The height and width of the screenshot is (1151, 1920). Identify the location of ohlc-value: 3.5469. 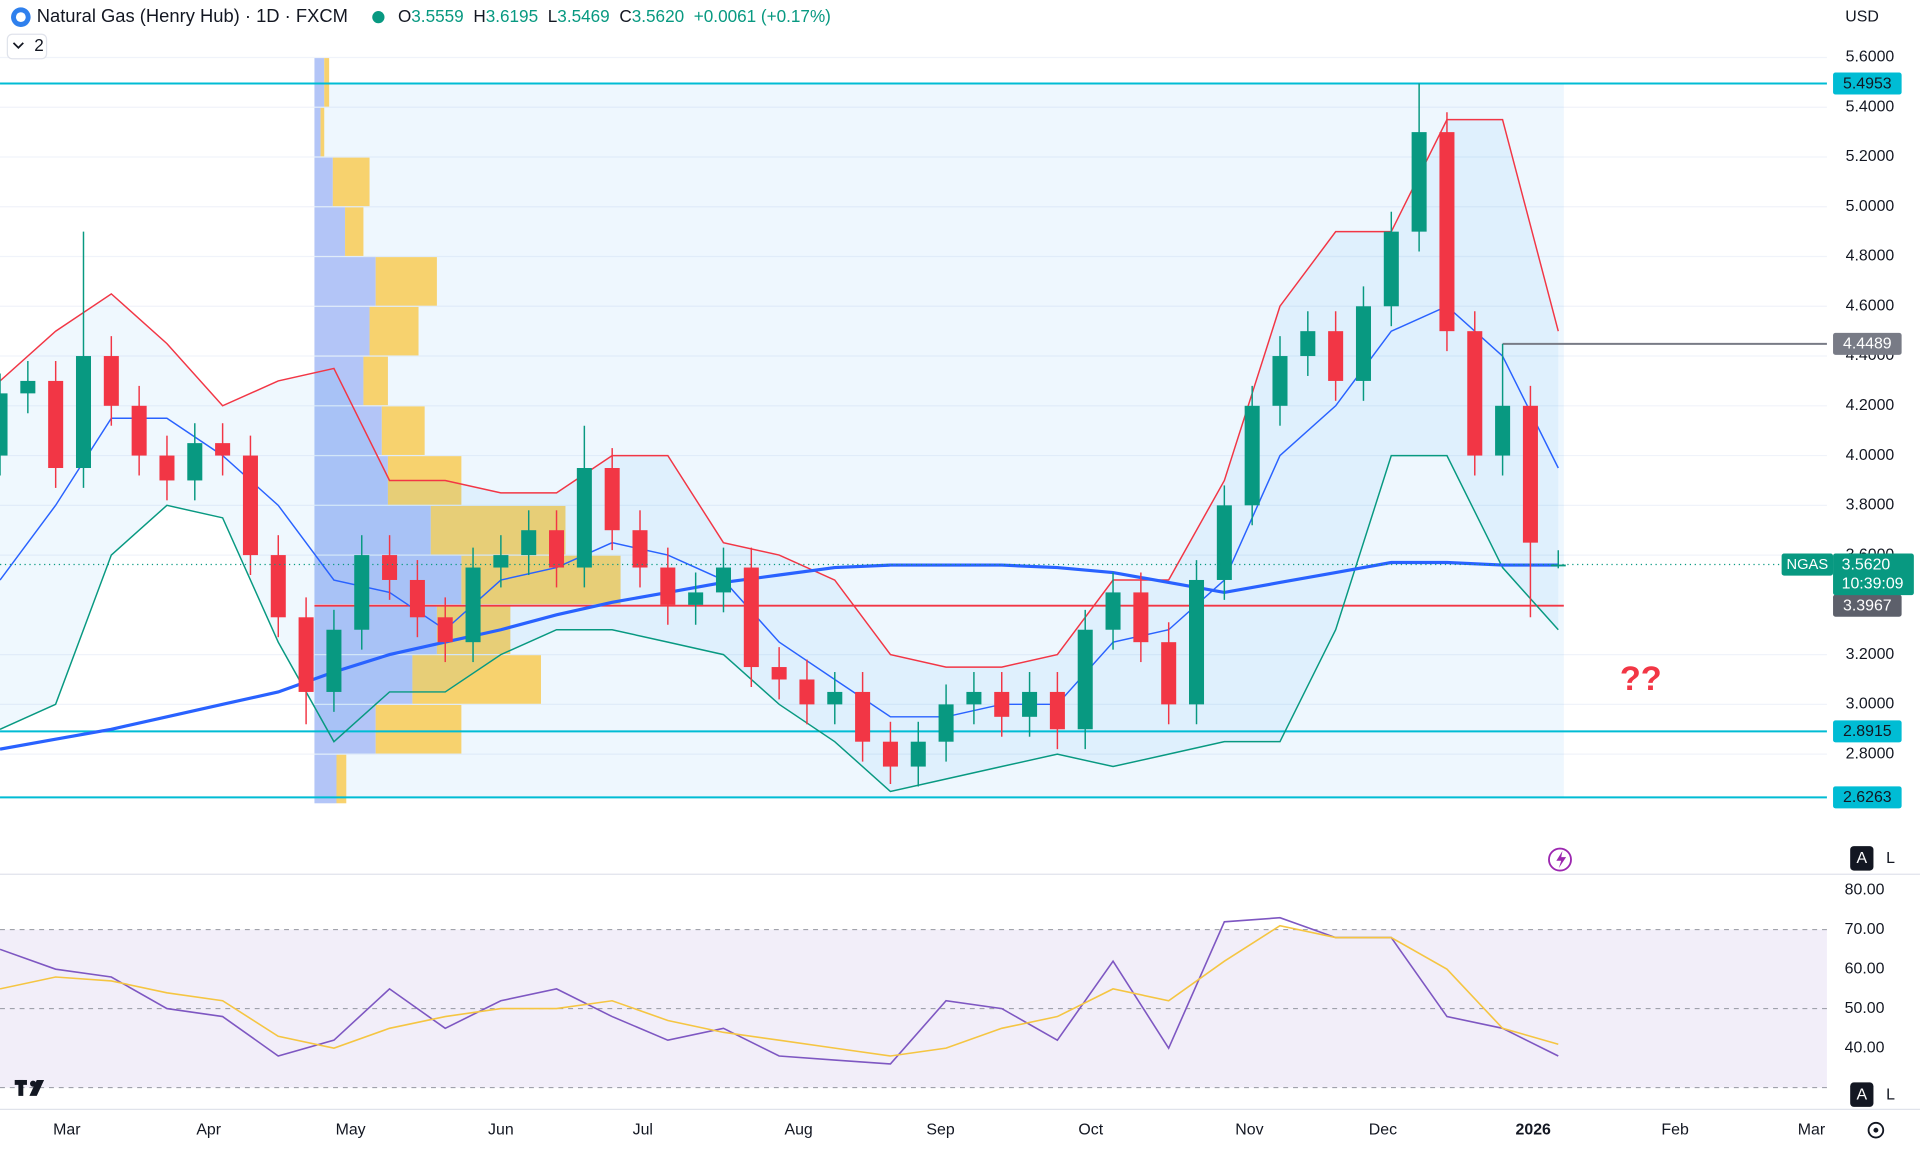
(583, 16).